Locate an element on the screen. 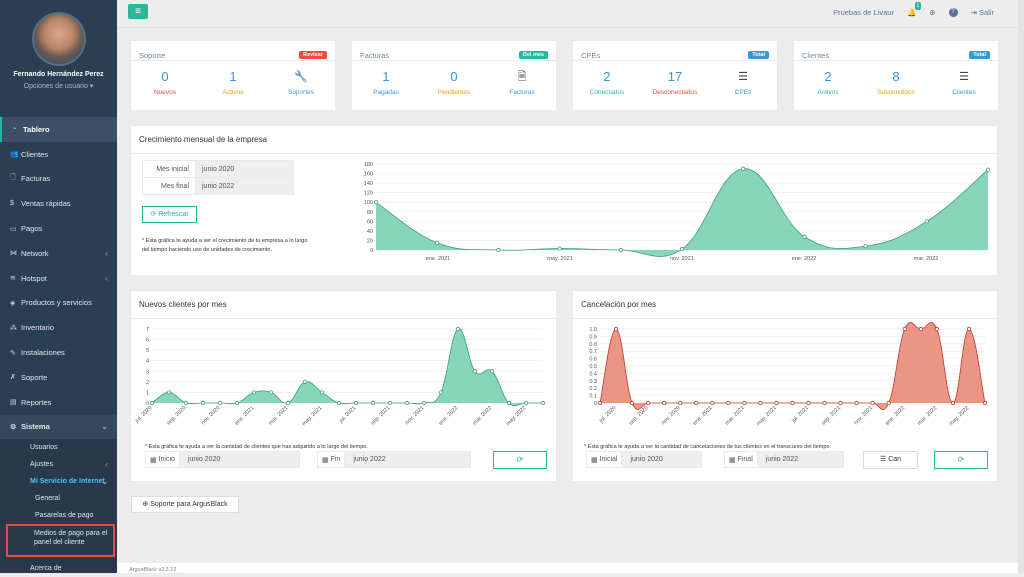  stat-row: 2 Conectados 17 Desconectados ☰ CPEs is located at coordinates (675, 78).